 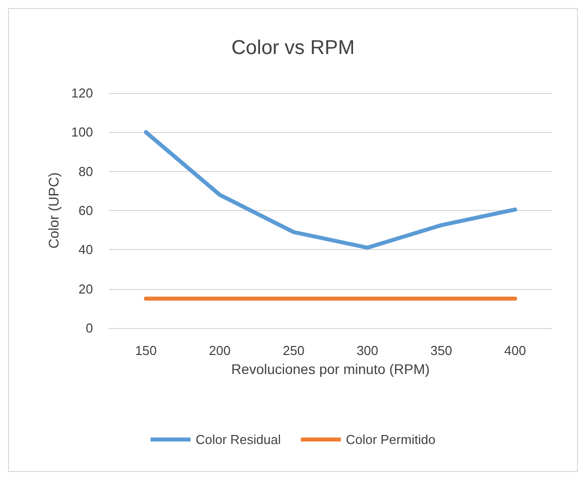 What do you see at coordinates (293, 48) in the screenshot?
I see `chart-title: Color vs RPM` at bounding box center [293, 48].